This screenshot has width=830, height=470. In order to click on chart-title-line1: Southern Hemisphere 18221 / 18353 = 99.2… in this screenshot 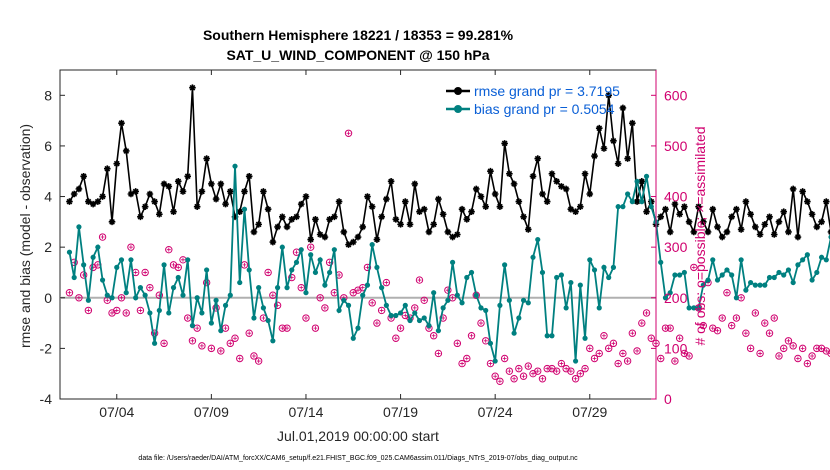, I will do `click(358, 35)`.